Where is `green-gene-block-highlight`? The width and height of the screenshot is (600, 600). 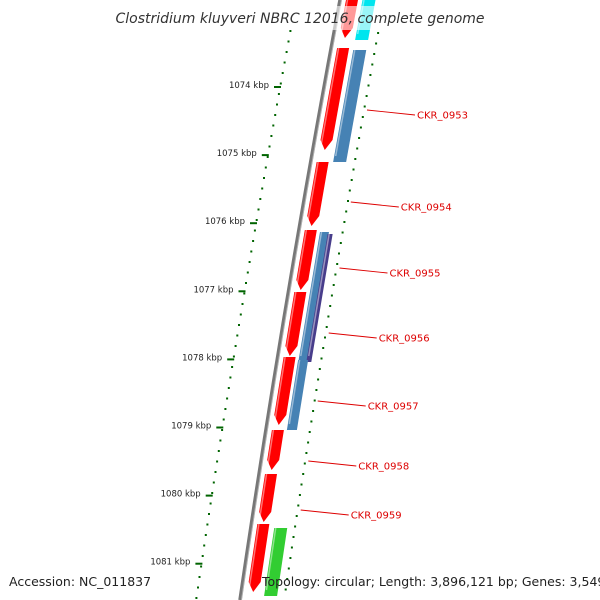
green-gene-block-highlight is located at coordinates (271, 559).